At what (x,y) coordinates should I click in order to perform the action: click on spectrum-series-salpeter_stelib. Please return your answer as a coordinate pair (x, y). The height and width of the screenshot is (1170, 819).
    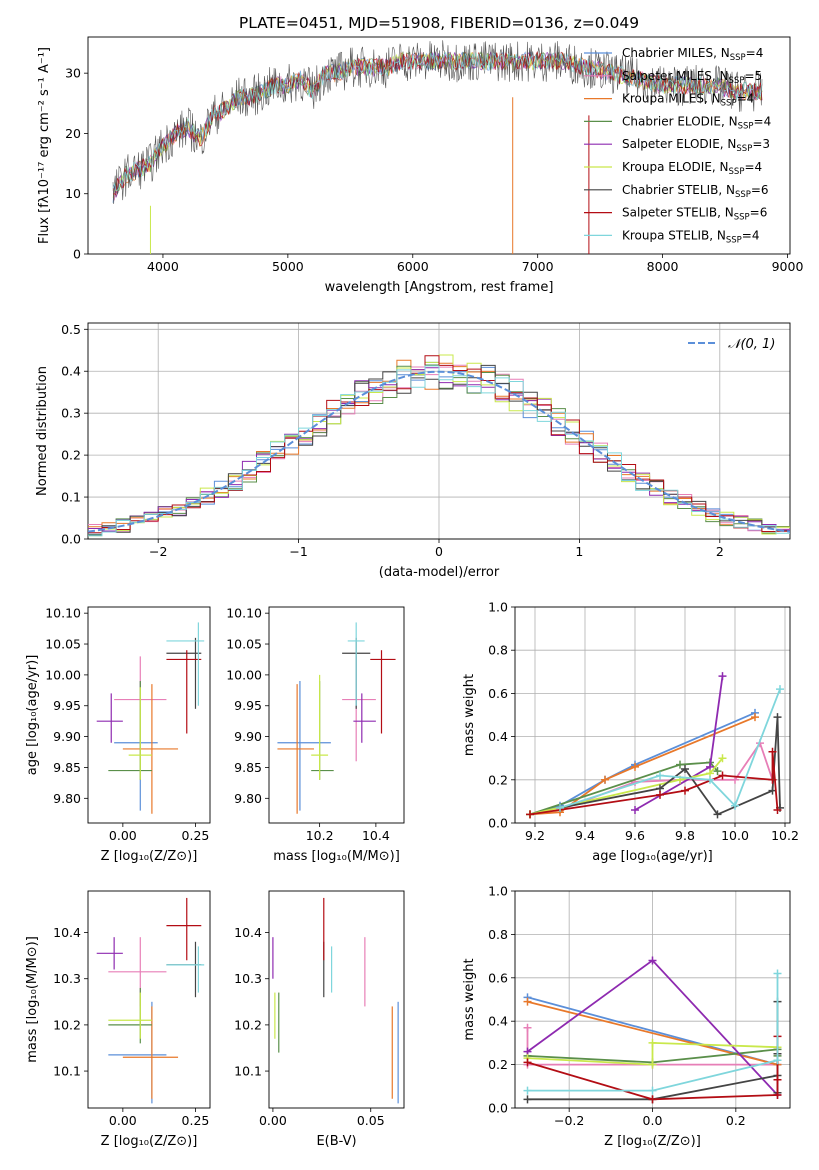
    Looking at the image, I should click on (437, 123).